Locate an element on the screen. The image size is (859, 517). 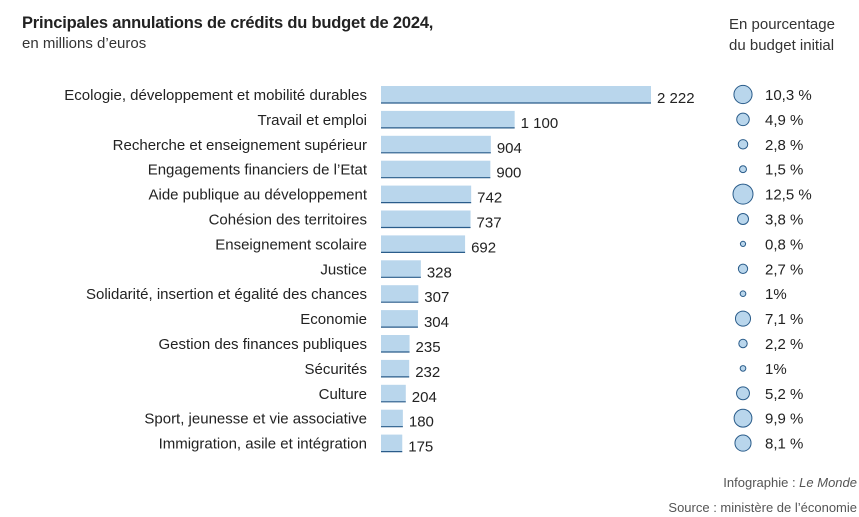
category-label: Enseignement scolaire is located at coordinates (291, 244).